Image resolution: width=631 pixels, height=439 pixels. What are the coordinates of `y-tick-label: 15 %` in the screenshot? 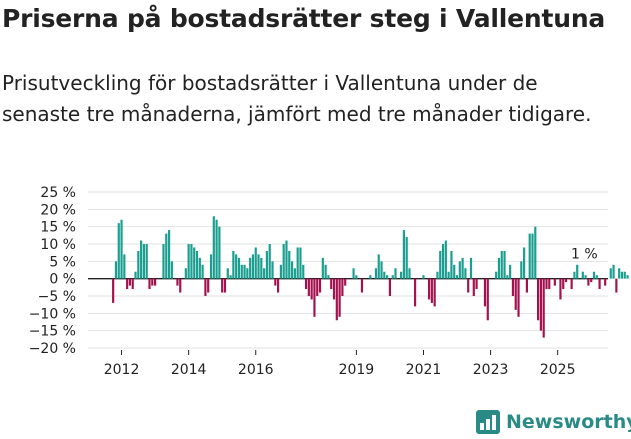 It's located at (58, 228).